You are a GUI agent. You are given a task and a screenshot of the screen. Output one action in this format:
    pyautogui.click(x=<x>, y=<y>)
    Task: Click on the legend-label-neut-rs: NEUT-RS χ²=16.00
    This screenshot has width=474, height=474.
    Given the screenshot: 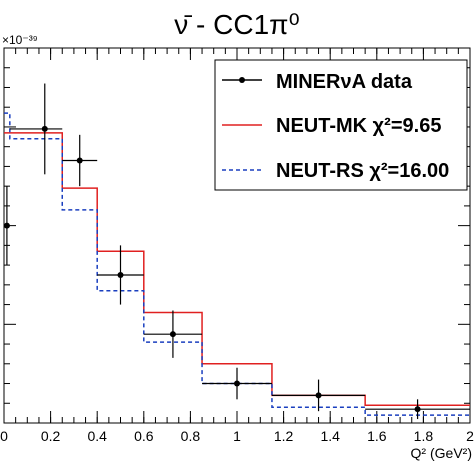 What is the action you would take?
    pyautogui.click(x=362, y=171)
    